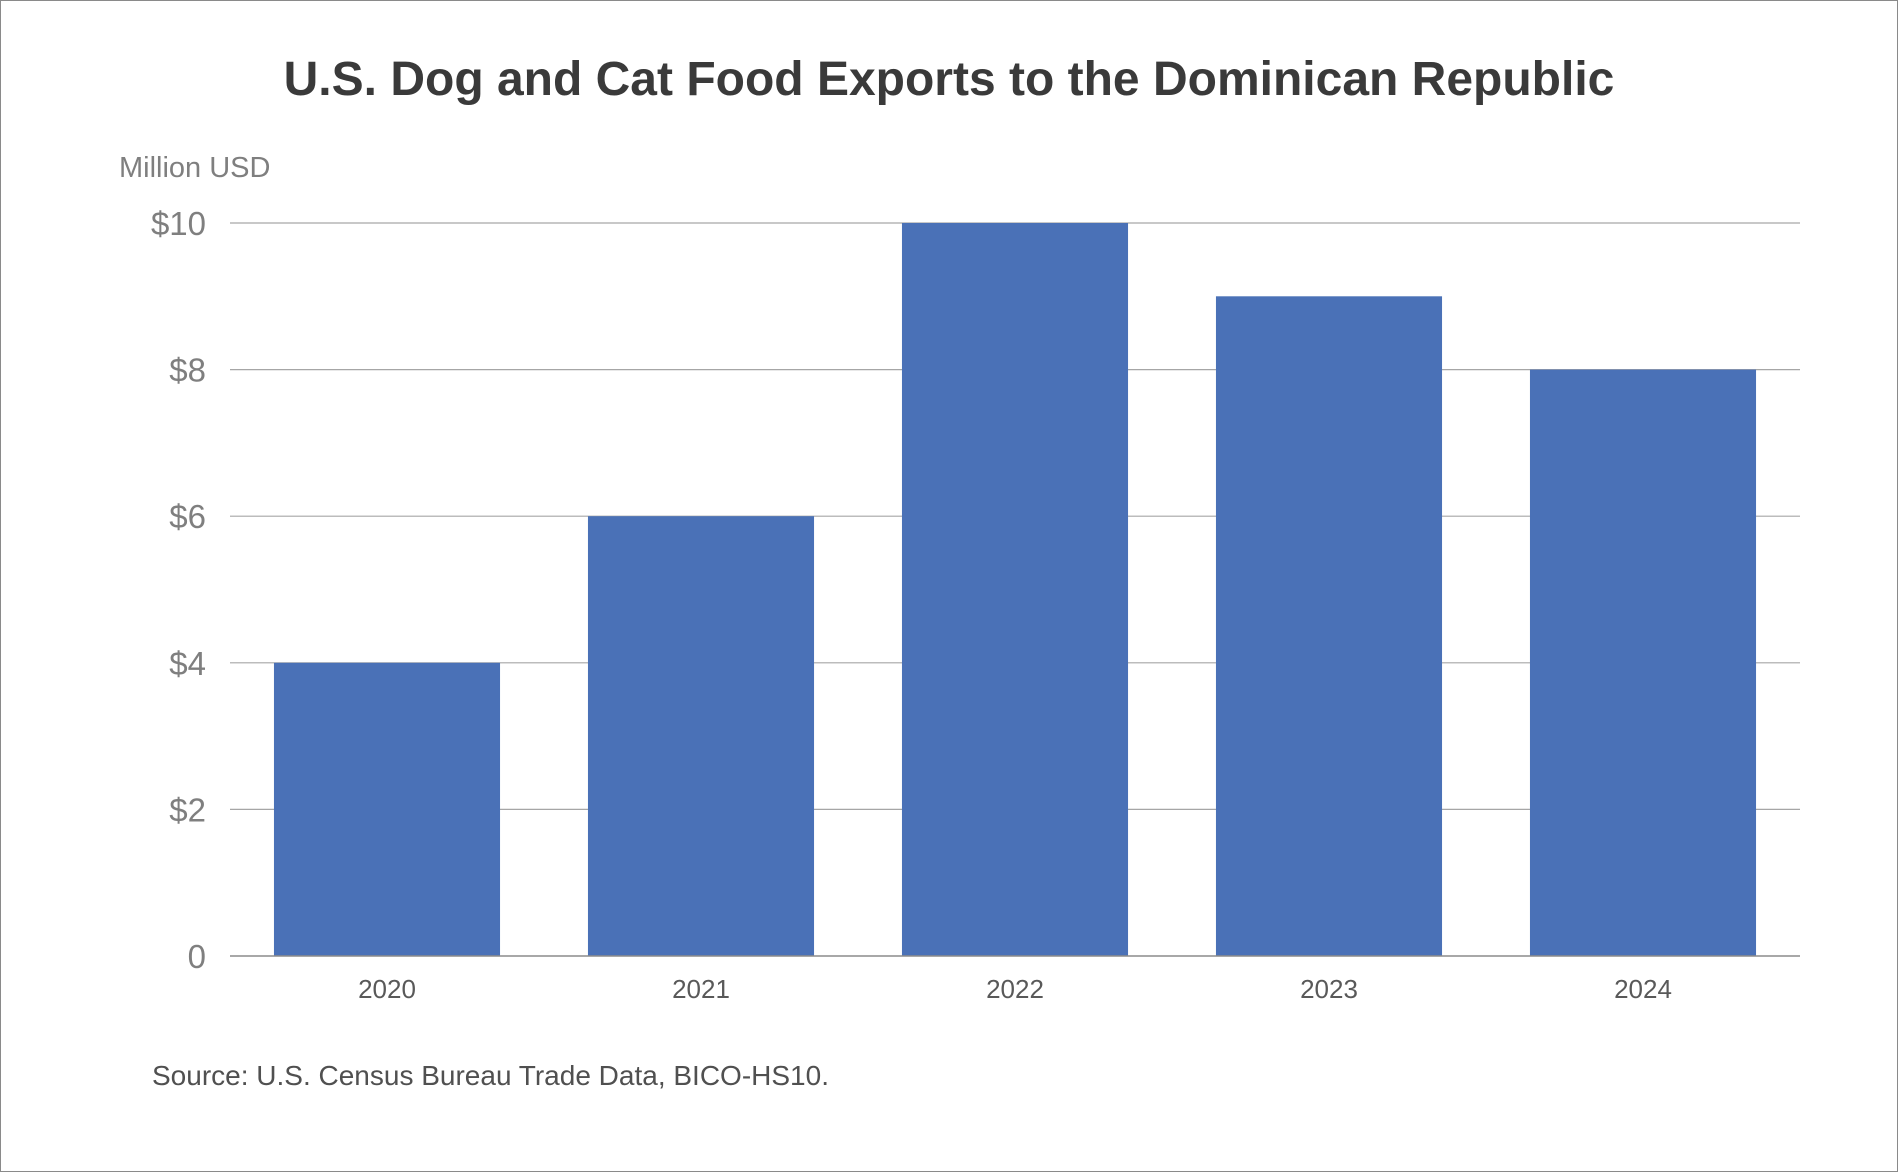  What do you see at coordinates (387, 809) in the screenshot?
I see `bar-2020` at bounding box center [387, 809].